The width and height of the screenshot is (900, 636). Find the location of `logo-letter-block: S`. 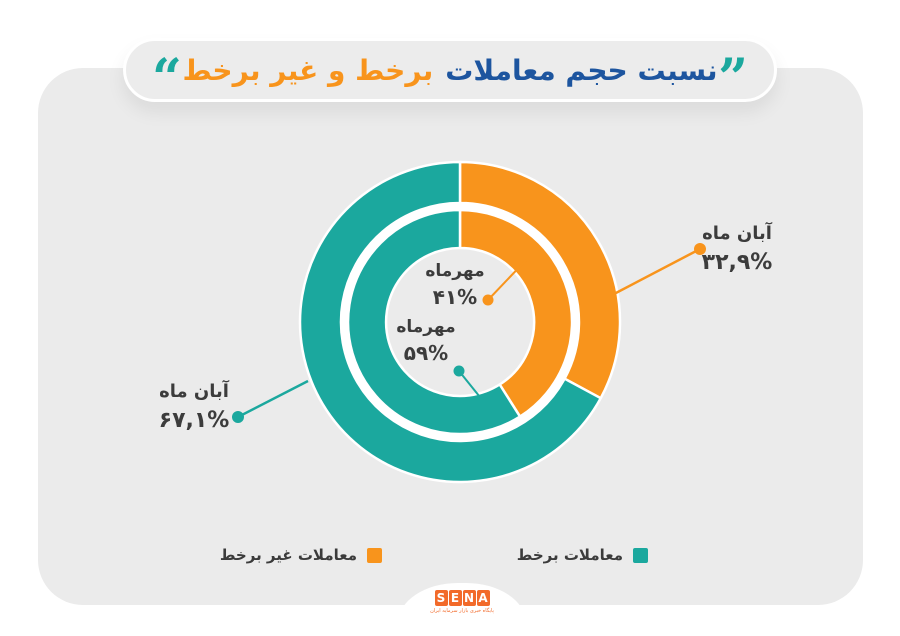

logo-letter-block: S is located at coordinates (441, 598).